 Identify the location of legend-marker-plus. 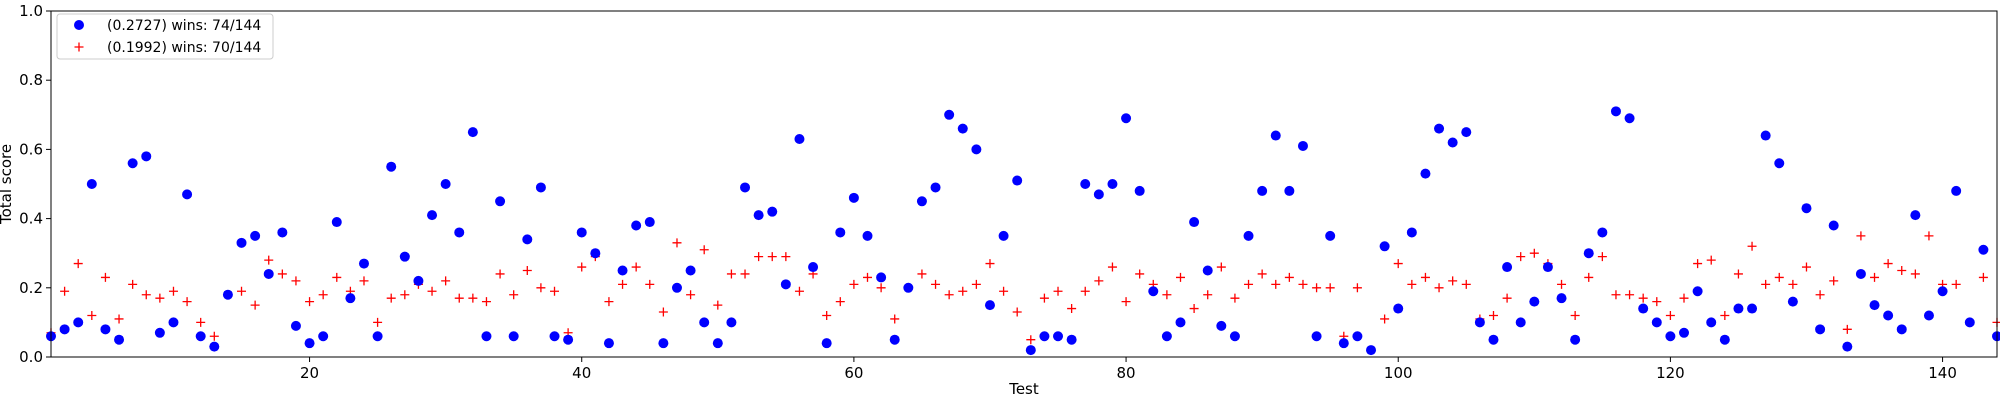
(79, 47).